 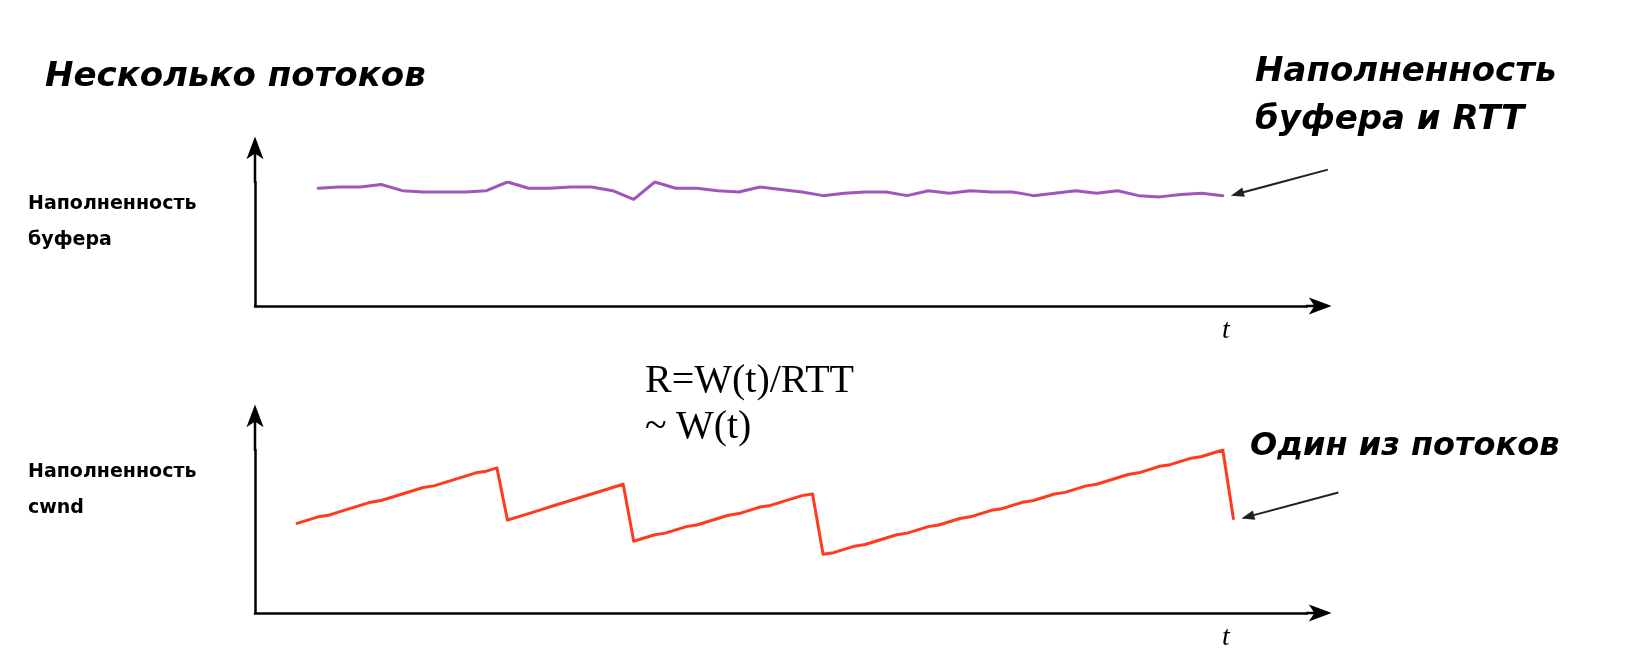 What do you see at coordinates (1406, 93) in the screenshot?
I see `text: Наполненность буфера и RTT` at bounding box center [1406, 93].